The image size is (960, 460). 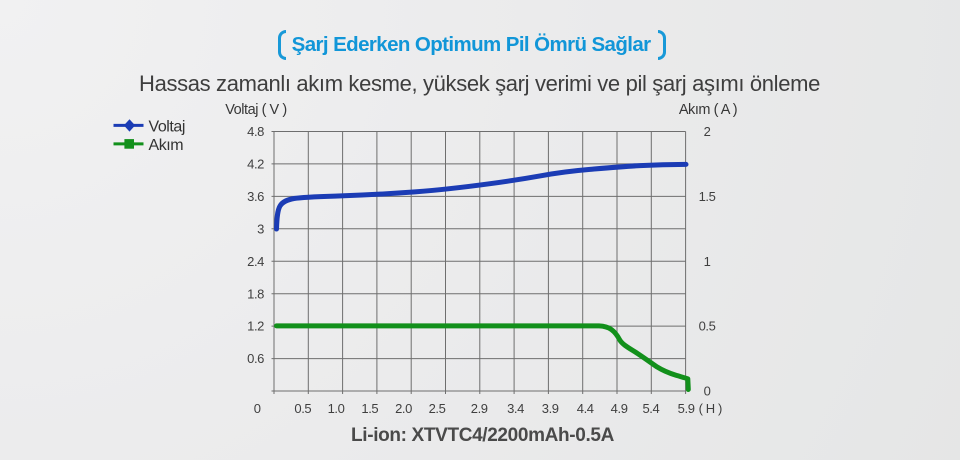 I want to click on svg-text: 2, so click(x=707, y=131).